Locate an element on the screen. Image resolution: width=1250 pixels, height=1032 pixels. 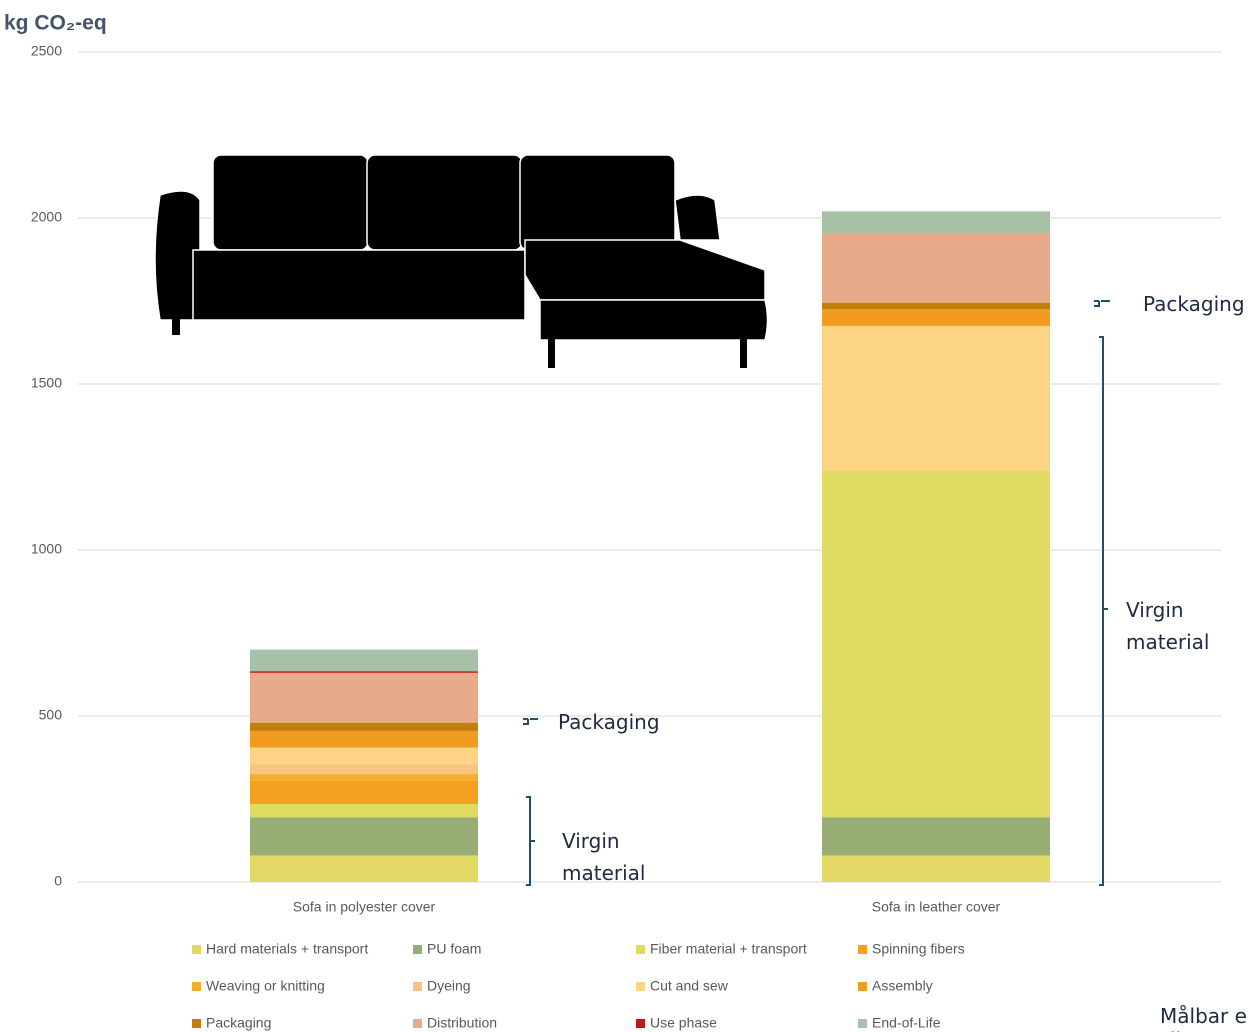
legend-label: Packaging is located at coordinates (238, 1023).